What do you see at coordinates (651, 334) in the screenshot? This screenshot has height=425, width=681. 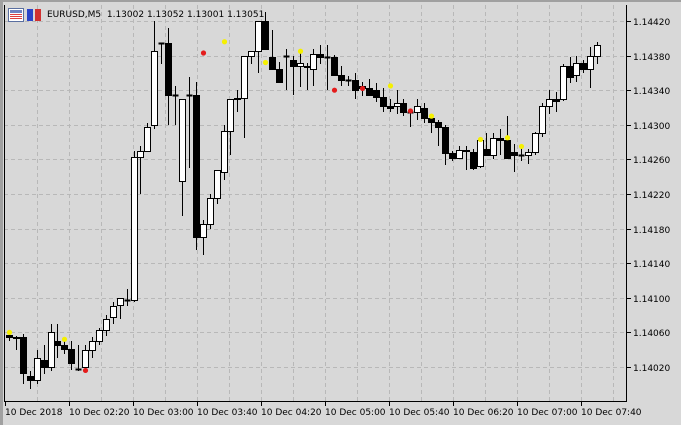 I see `price-tick-label: 1.14060` at bounding box center [651, 334].